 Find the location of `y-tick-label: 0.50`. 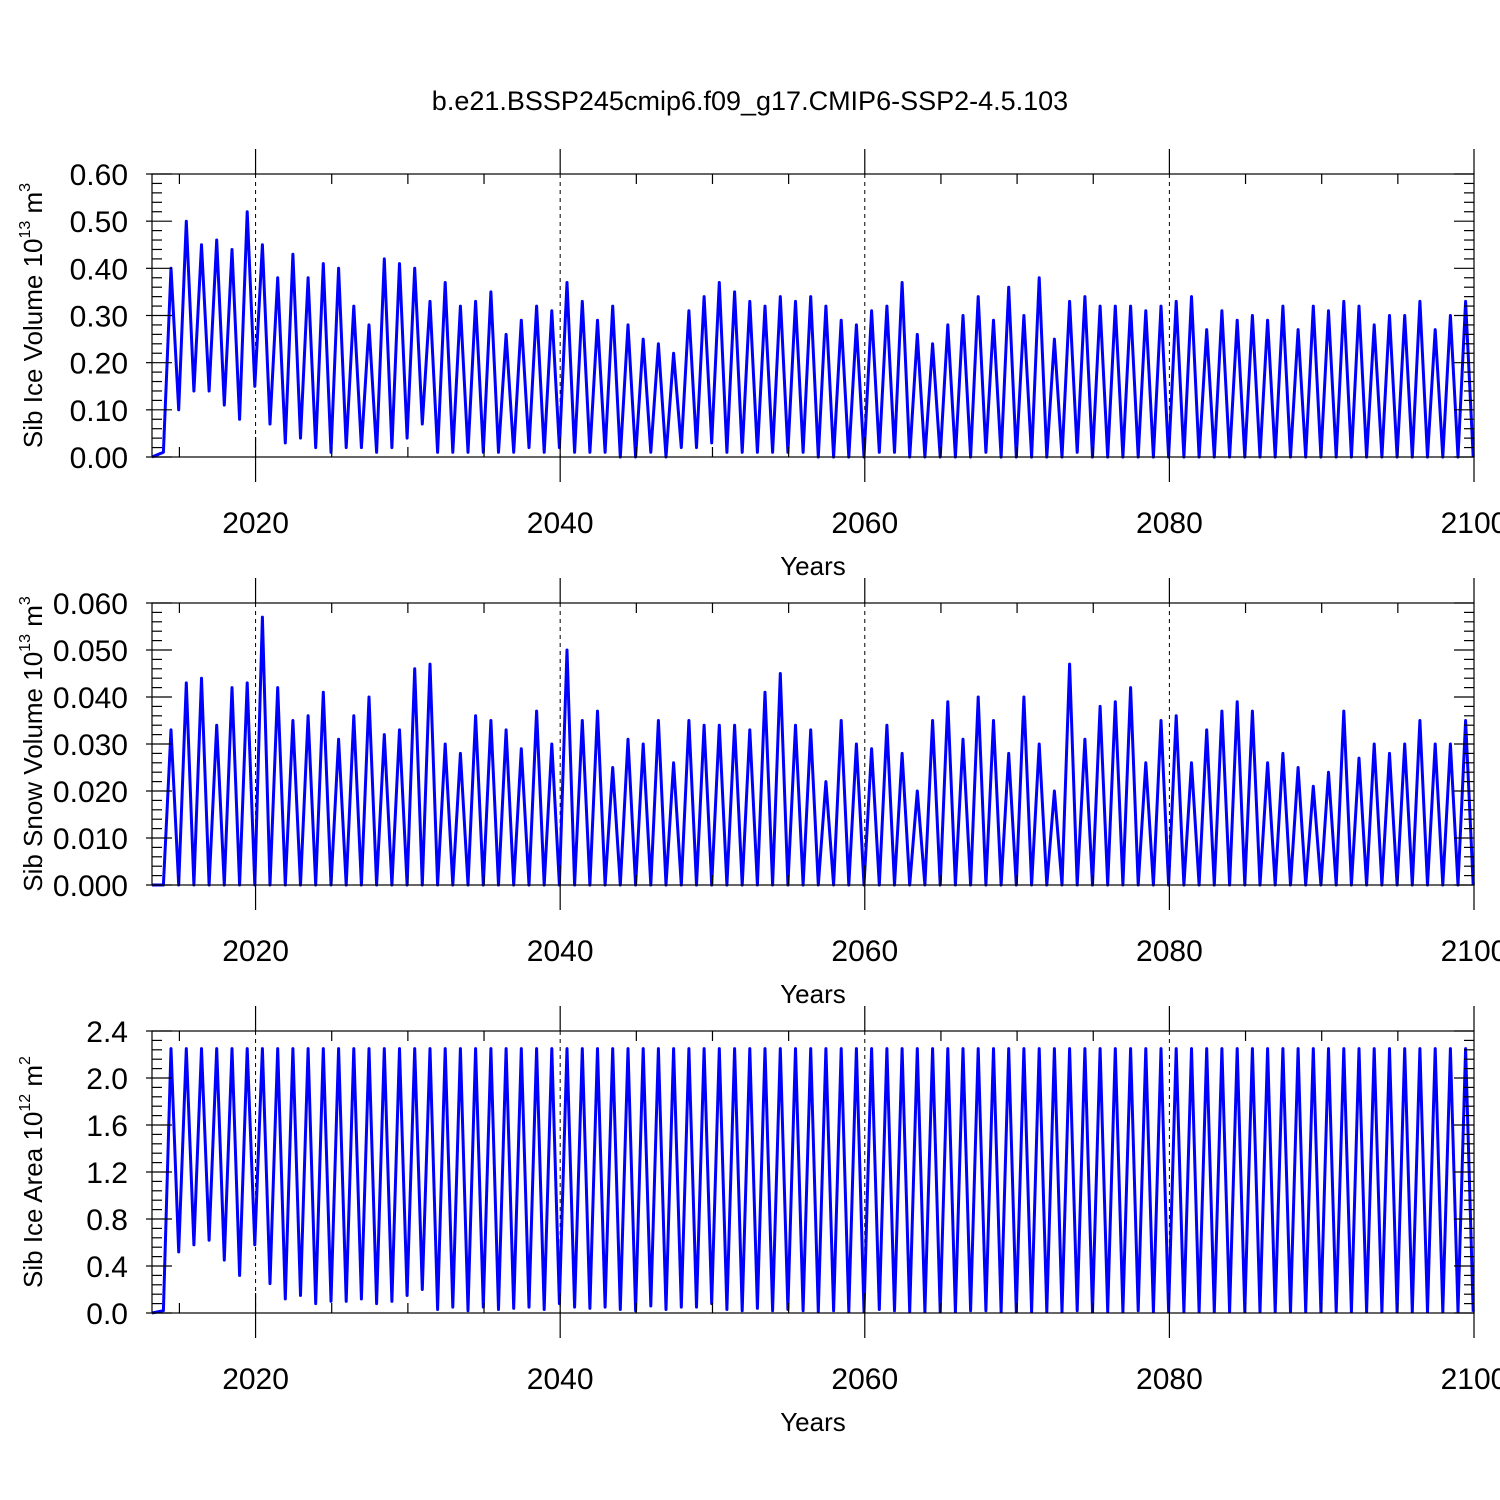

y-tick-label: 0.50 is located at coordinates (99, 222).